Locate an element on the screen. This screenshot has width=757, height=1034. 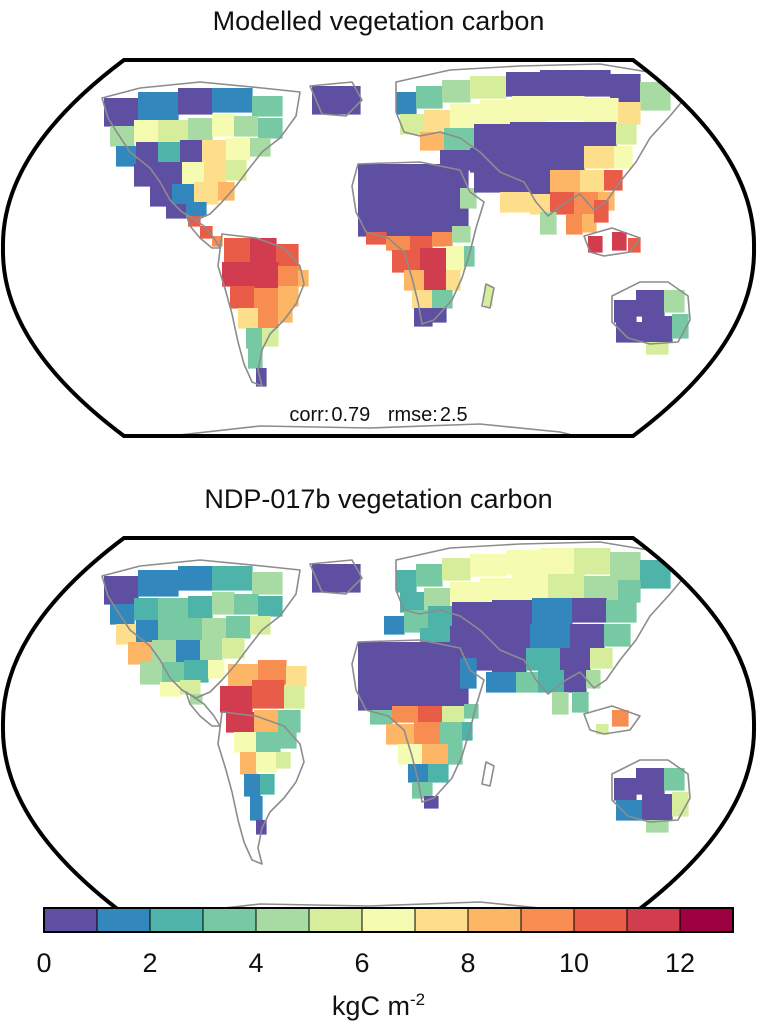
colorbar-frame is located at coordinates (388, 920).